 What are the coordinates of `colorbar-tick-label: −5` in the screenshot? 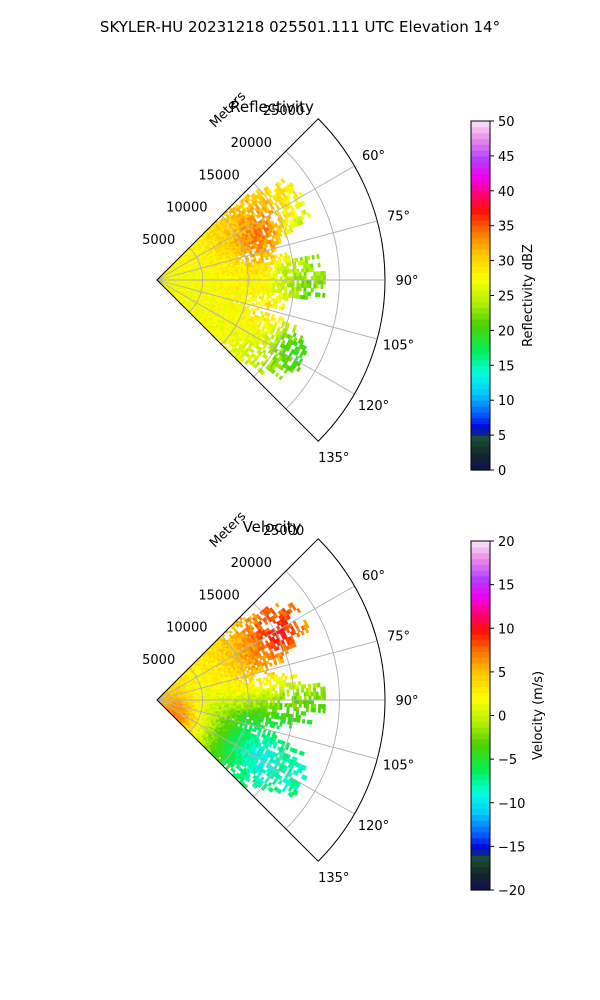 It's located at (507, 760).